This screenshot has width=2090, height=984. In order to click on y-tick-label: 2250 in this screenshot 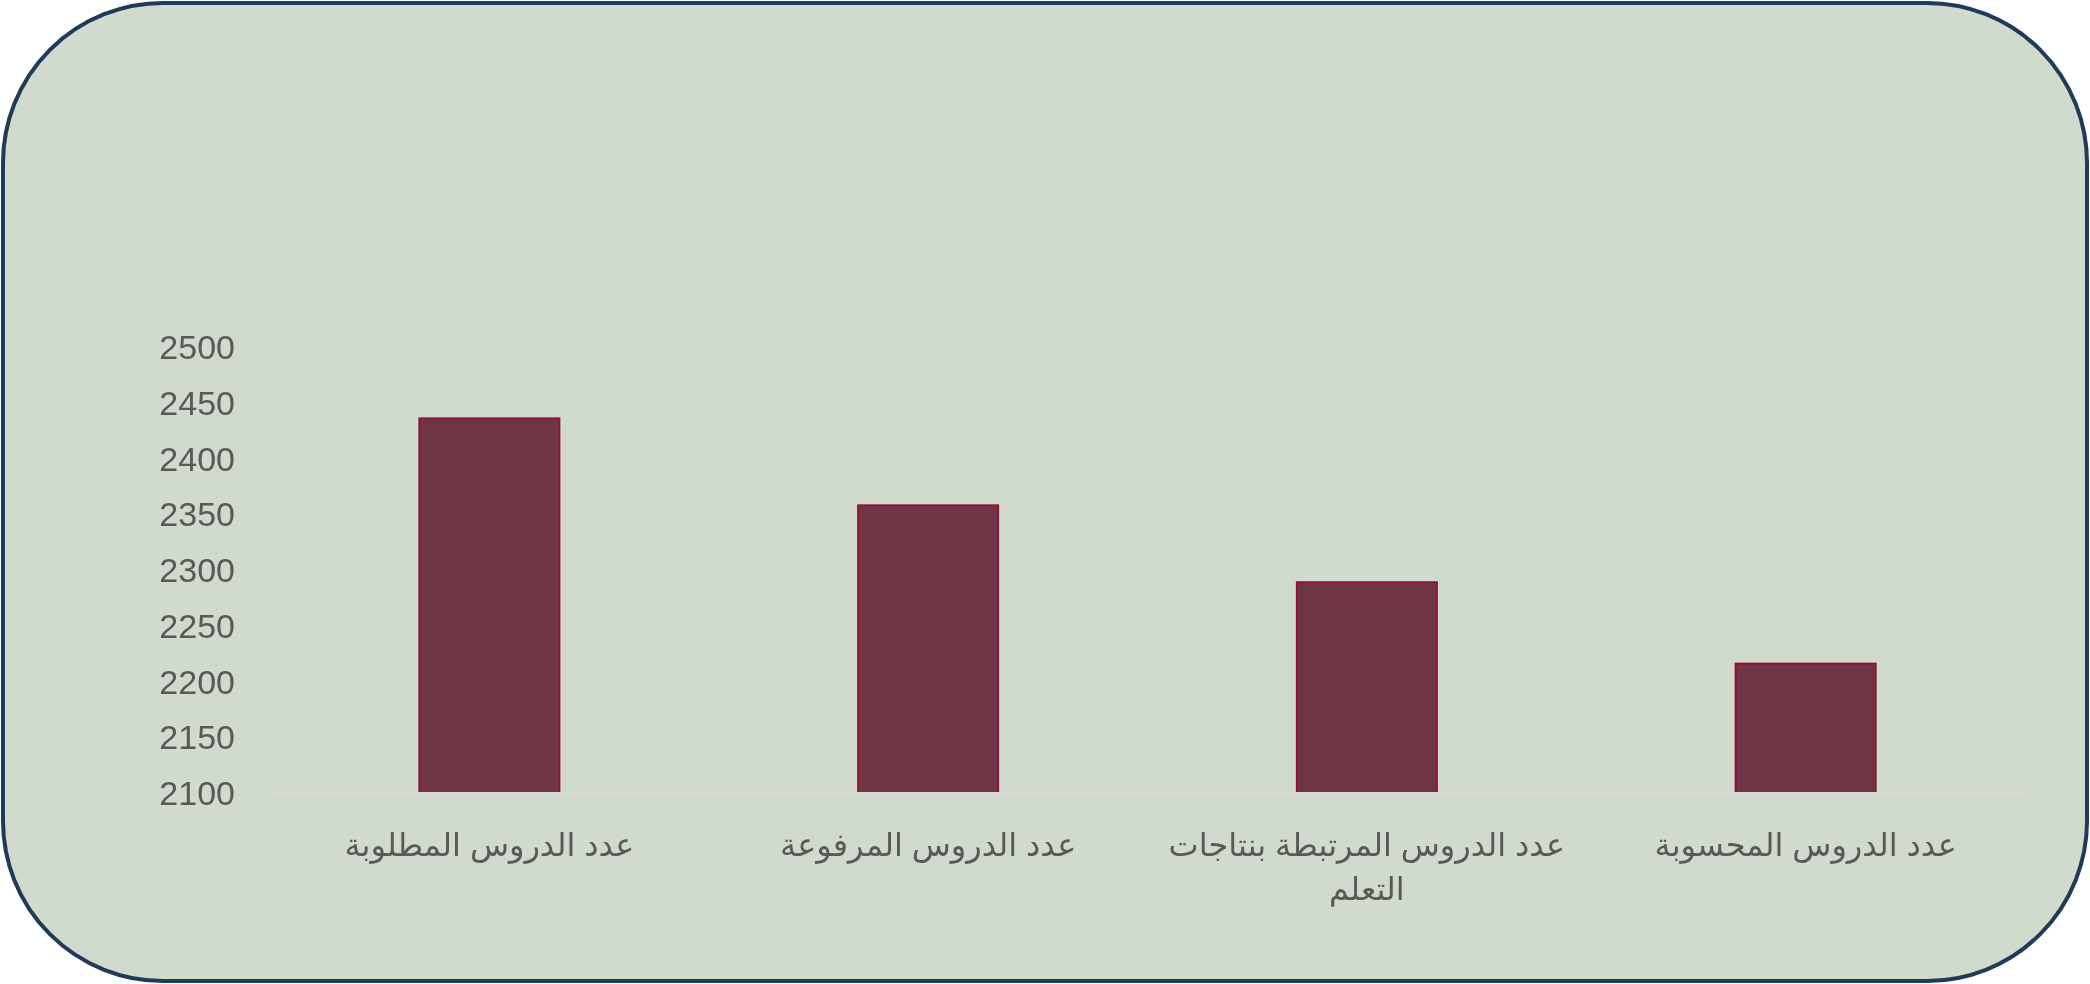, I will do `click(197, 625)`.